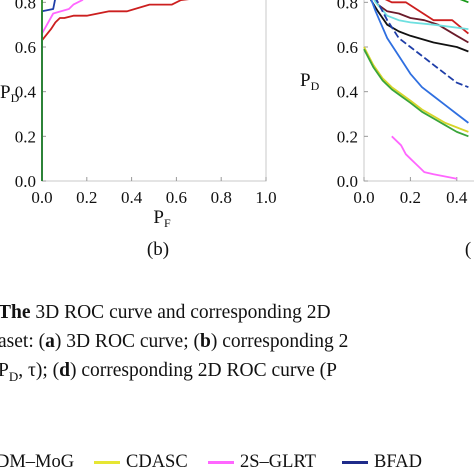 The image size is (474, 476). I want to click on plot-frame, so click(418, 91).